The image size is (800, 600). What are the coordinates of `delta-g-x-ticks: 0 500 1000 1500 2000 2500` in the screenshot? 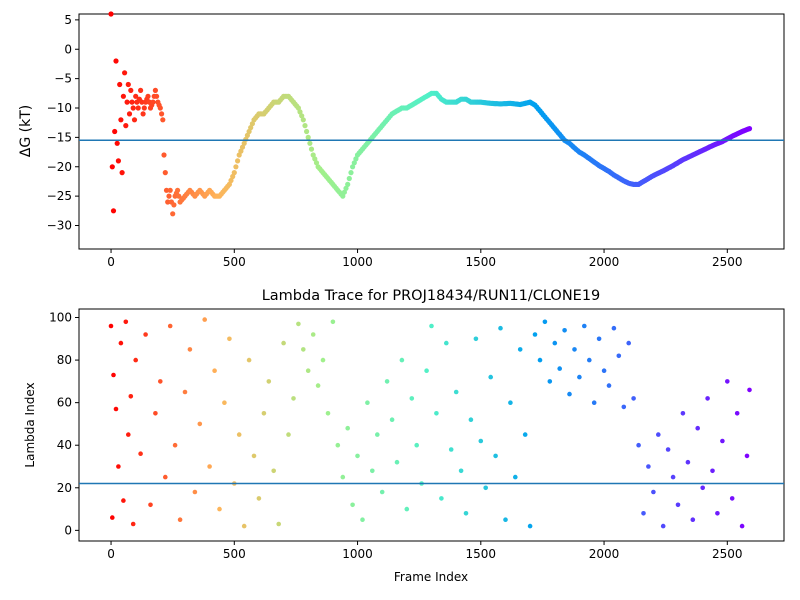 It's located at (425, 259).